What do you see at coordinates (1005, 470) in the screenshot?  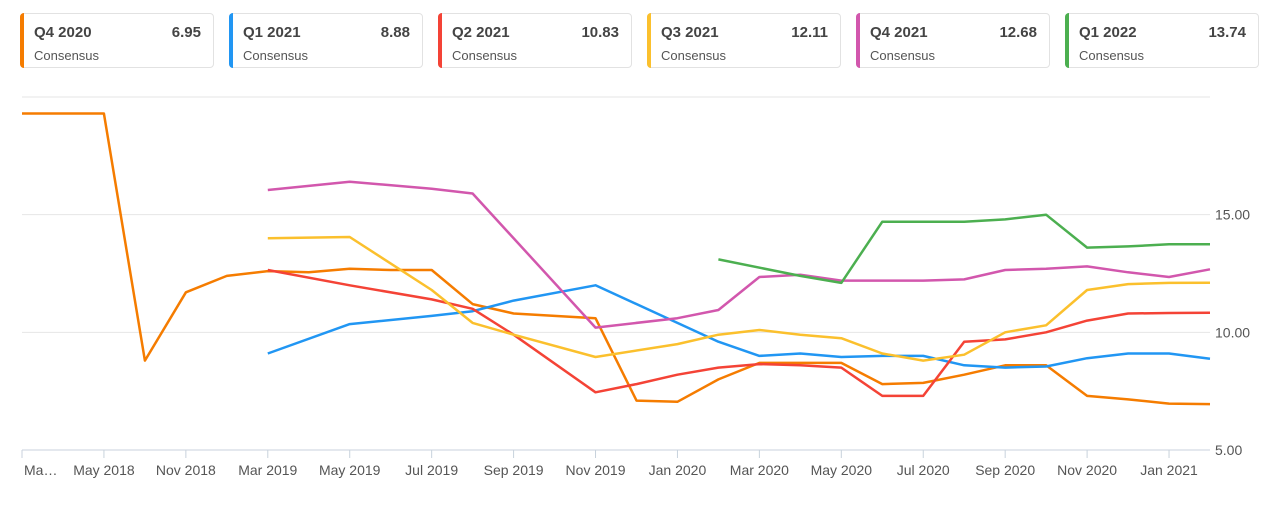 I see `x-tick-label: Sep 2020` at bounding box center [1005, 470].